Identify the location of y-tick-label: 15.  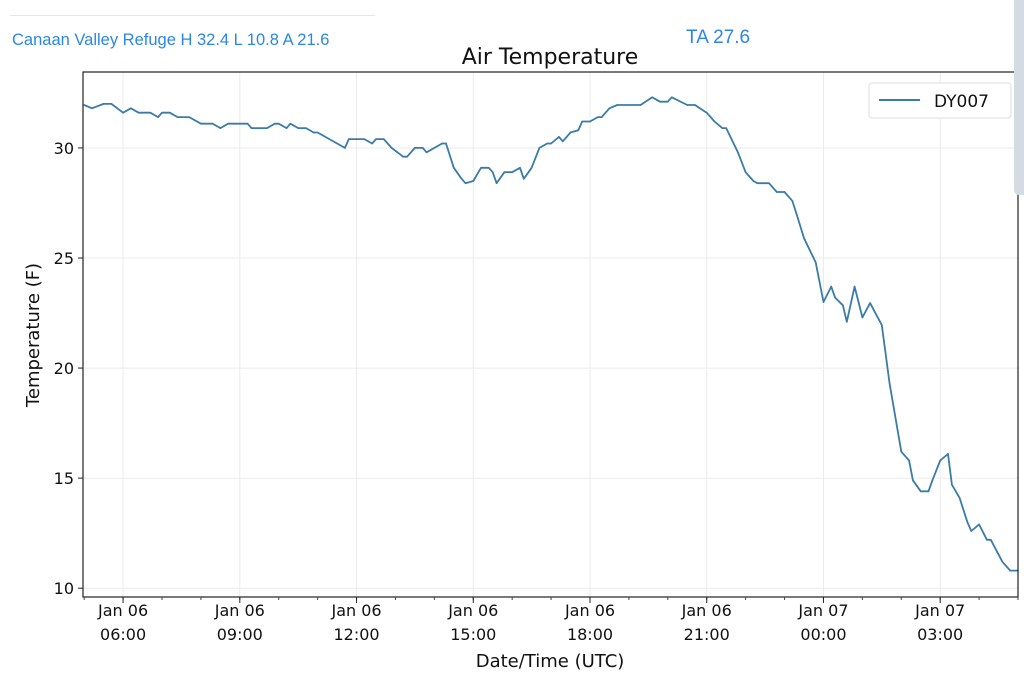
(64, 478).